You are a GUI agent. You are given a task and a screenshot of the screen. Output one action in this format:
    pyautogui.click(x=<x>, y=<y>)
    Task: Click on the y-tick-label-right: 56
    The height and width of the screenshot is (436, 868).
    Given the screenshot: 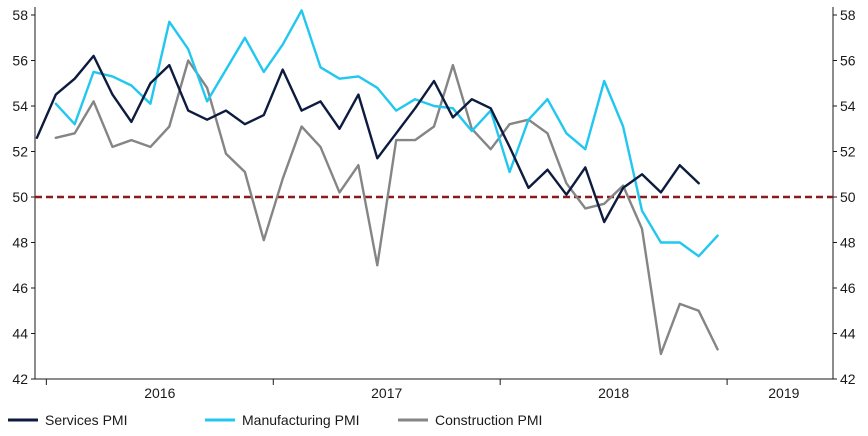 What is the action you would take?
    pyautogui.click(x=848, y=61)
    